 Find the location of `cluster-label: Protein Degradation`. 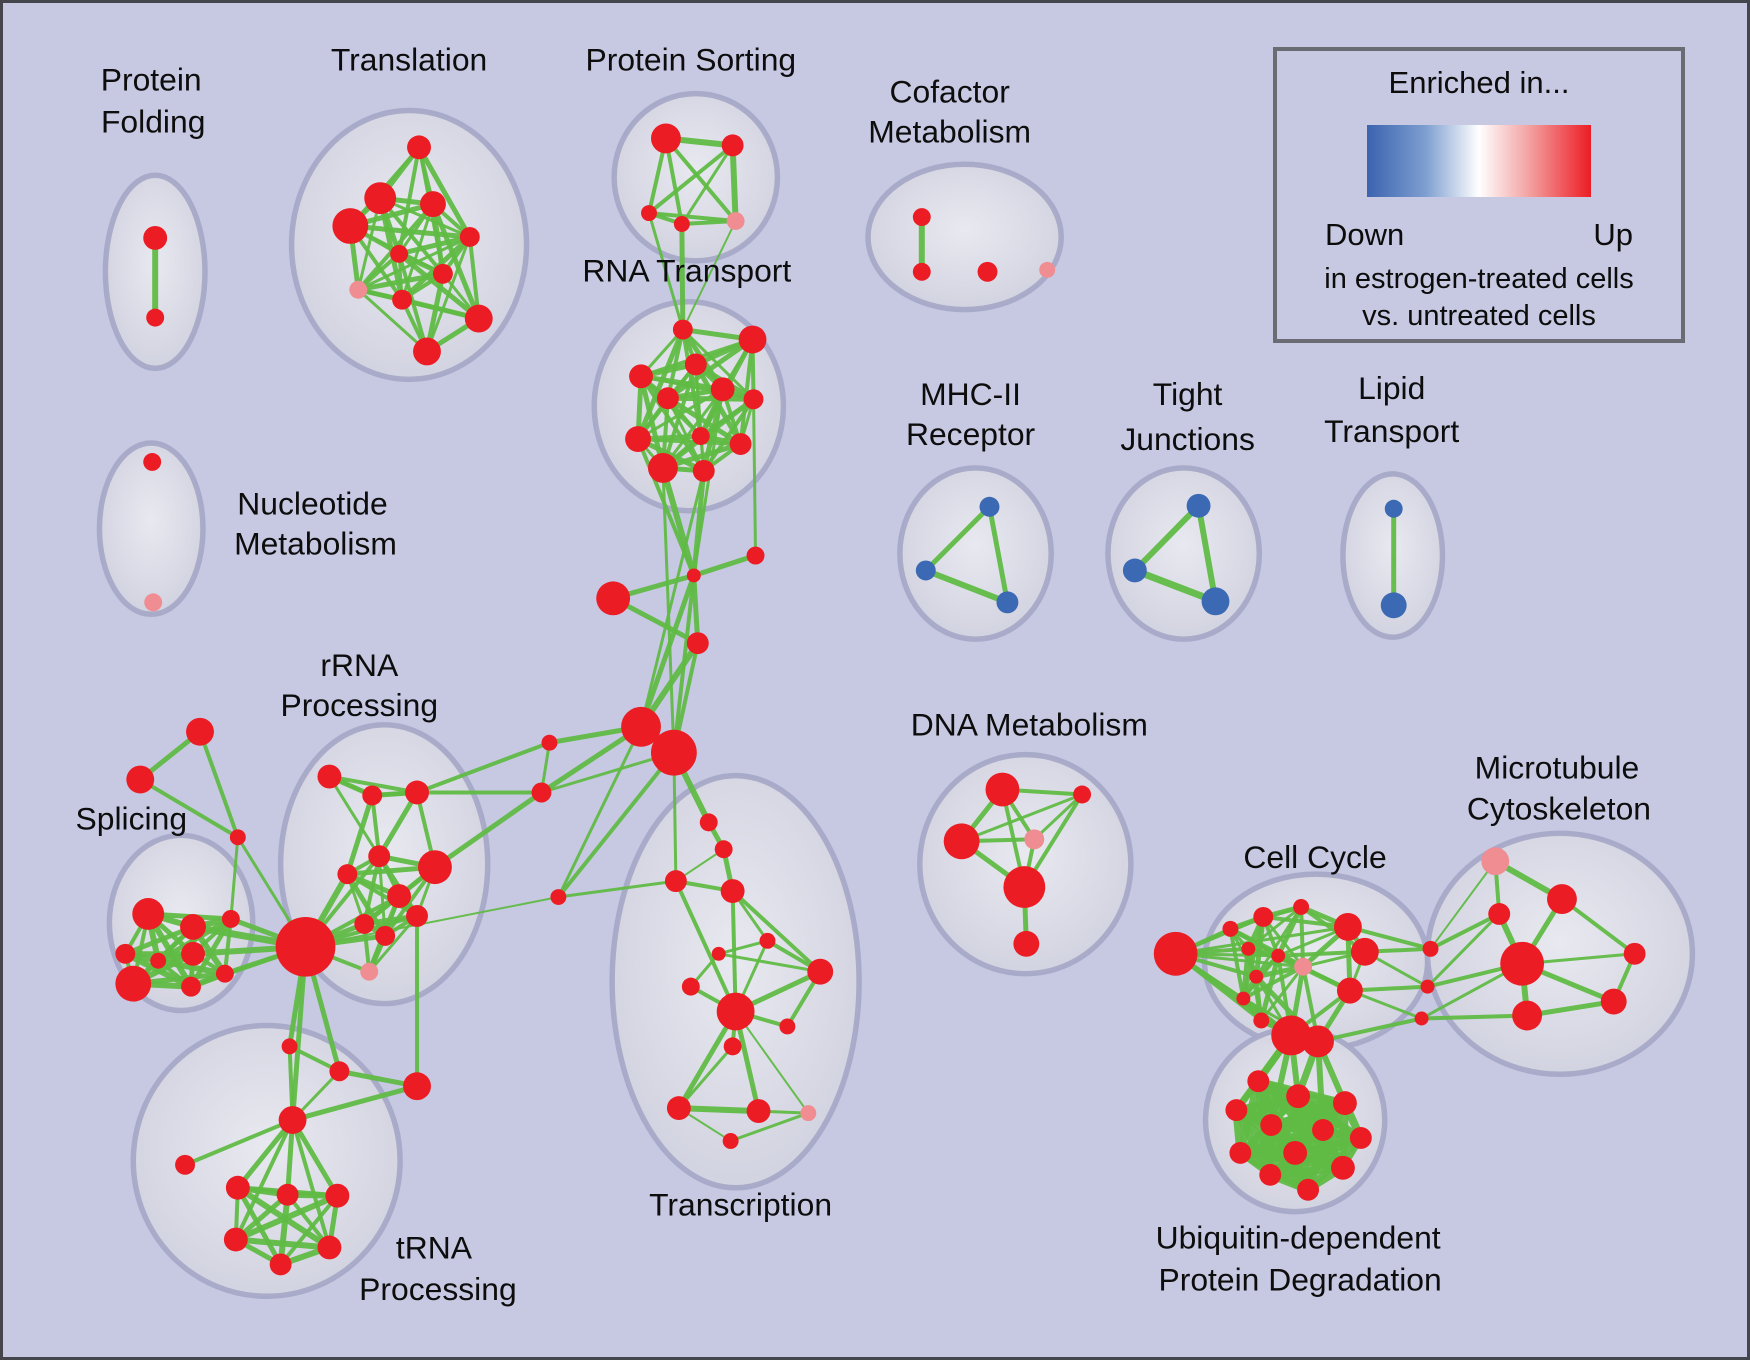

cluster-label: Protein Degradation is located at coordinates (1299, 1279).